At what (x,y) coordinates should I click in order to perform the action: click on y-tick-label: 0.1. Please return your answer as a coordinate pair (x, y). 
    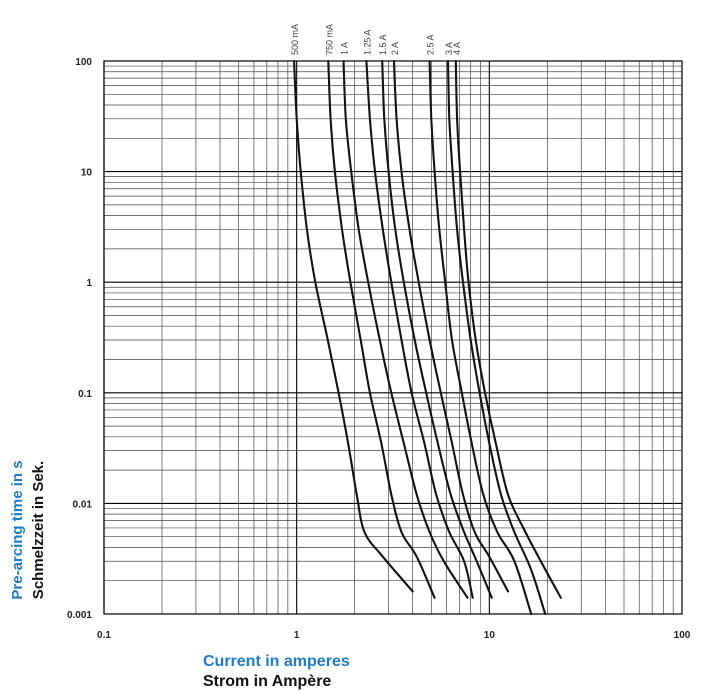
    Looking at the image, I should click on (85, 394).